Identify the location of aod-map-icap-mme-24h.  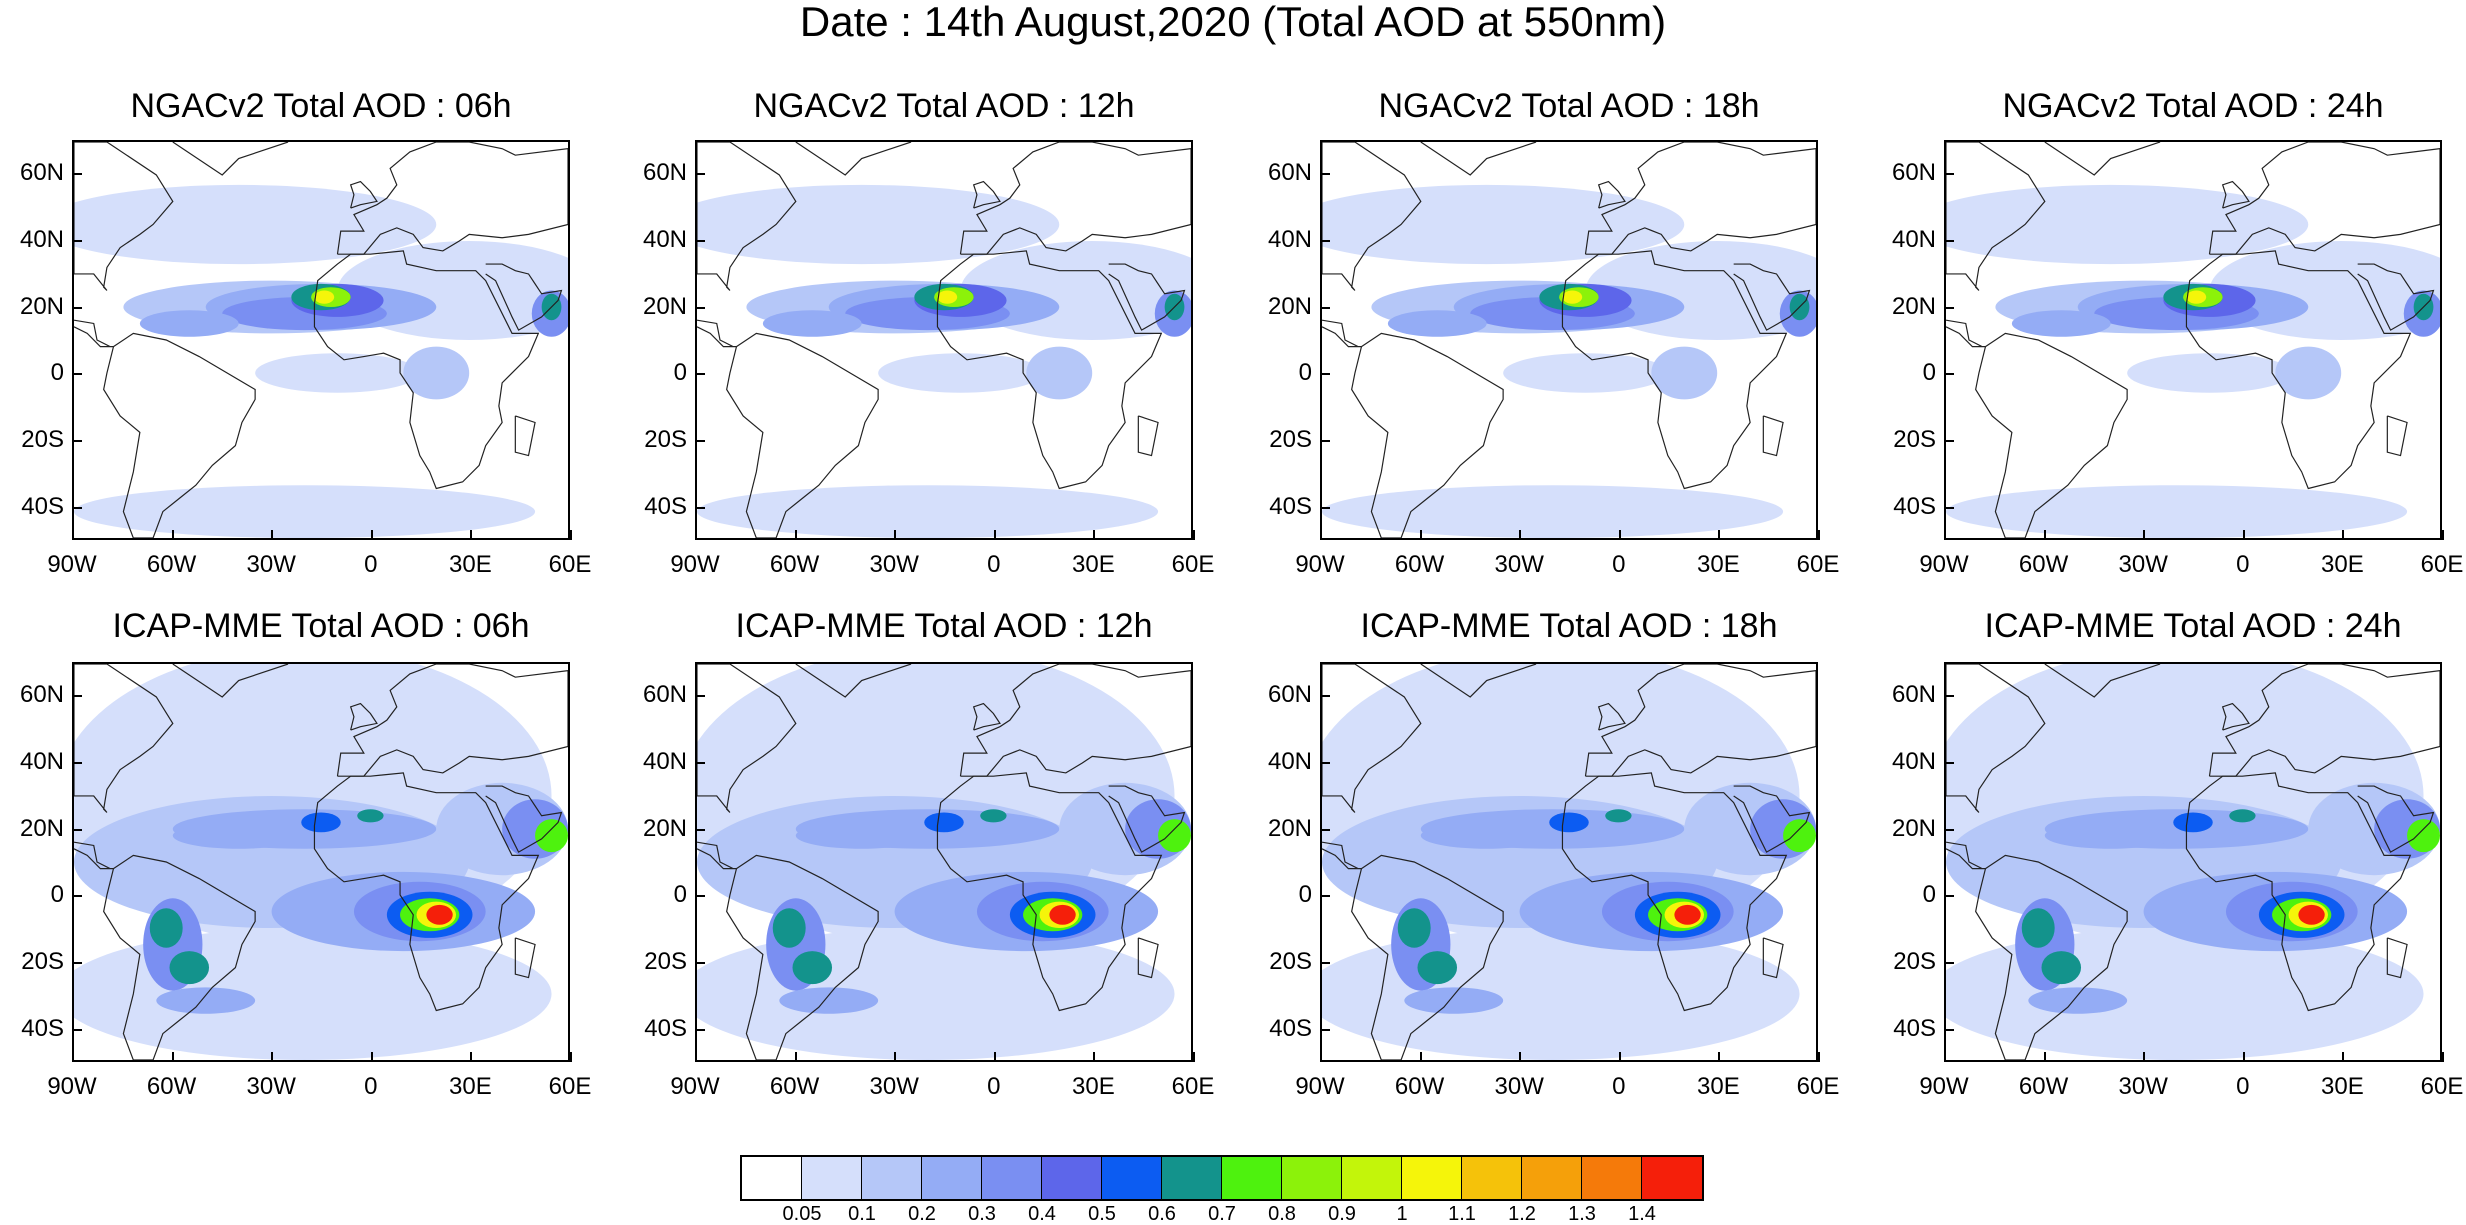
(2193, 862).